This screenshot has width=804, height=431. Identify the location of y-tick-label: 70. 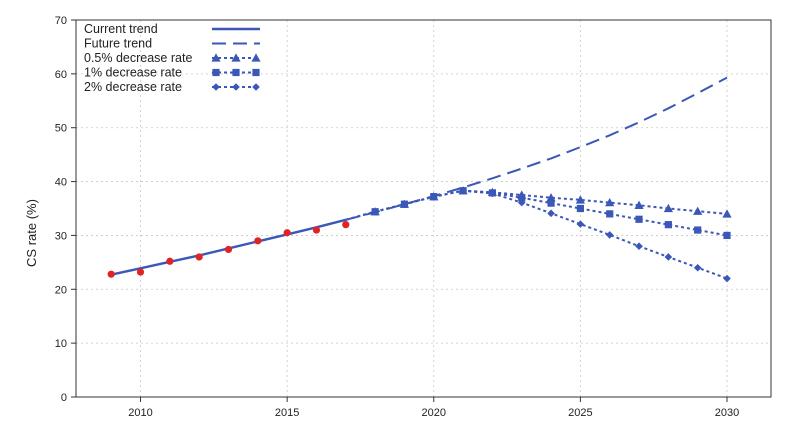
(61, 21).